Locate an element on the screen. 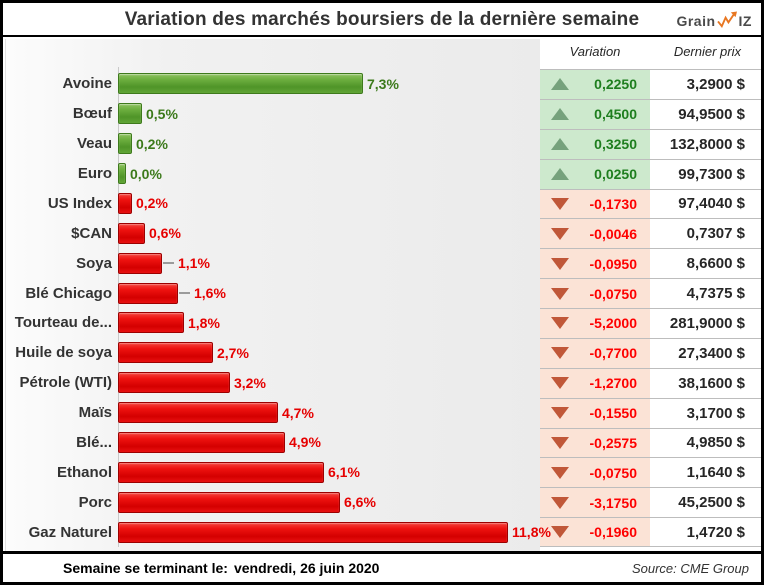 Image resolution: width=764 pixels, height=585 pixels. bar-value-label: 6,6% is located at coordinates (360, 502).